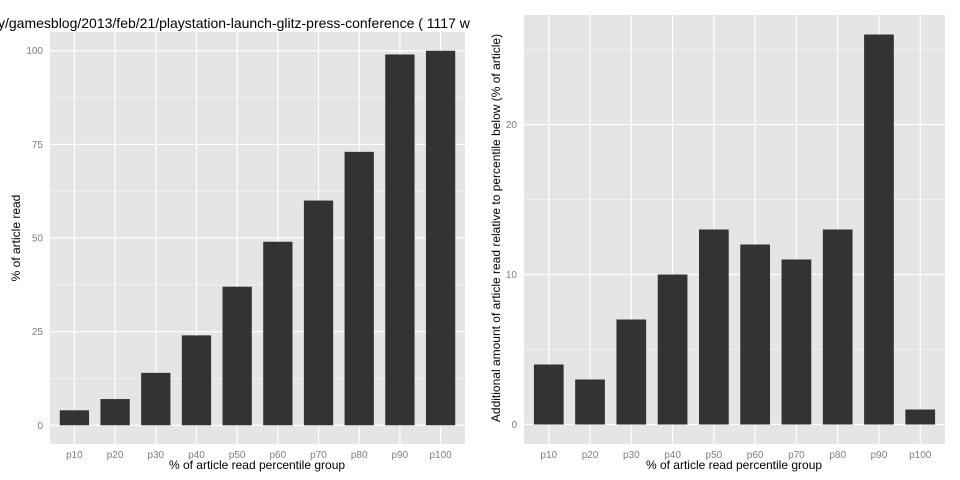  I want to click on y-tick-label: 75, so click(38, 145).